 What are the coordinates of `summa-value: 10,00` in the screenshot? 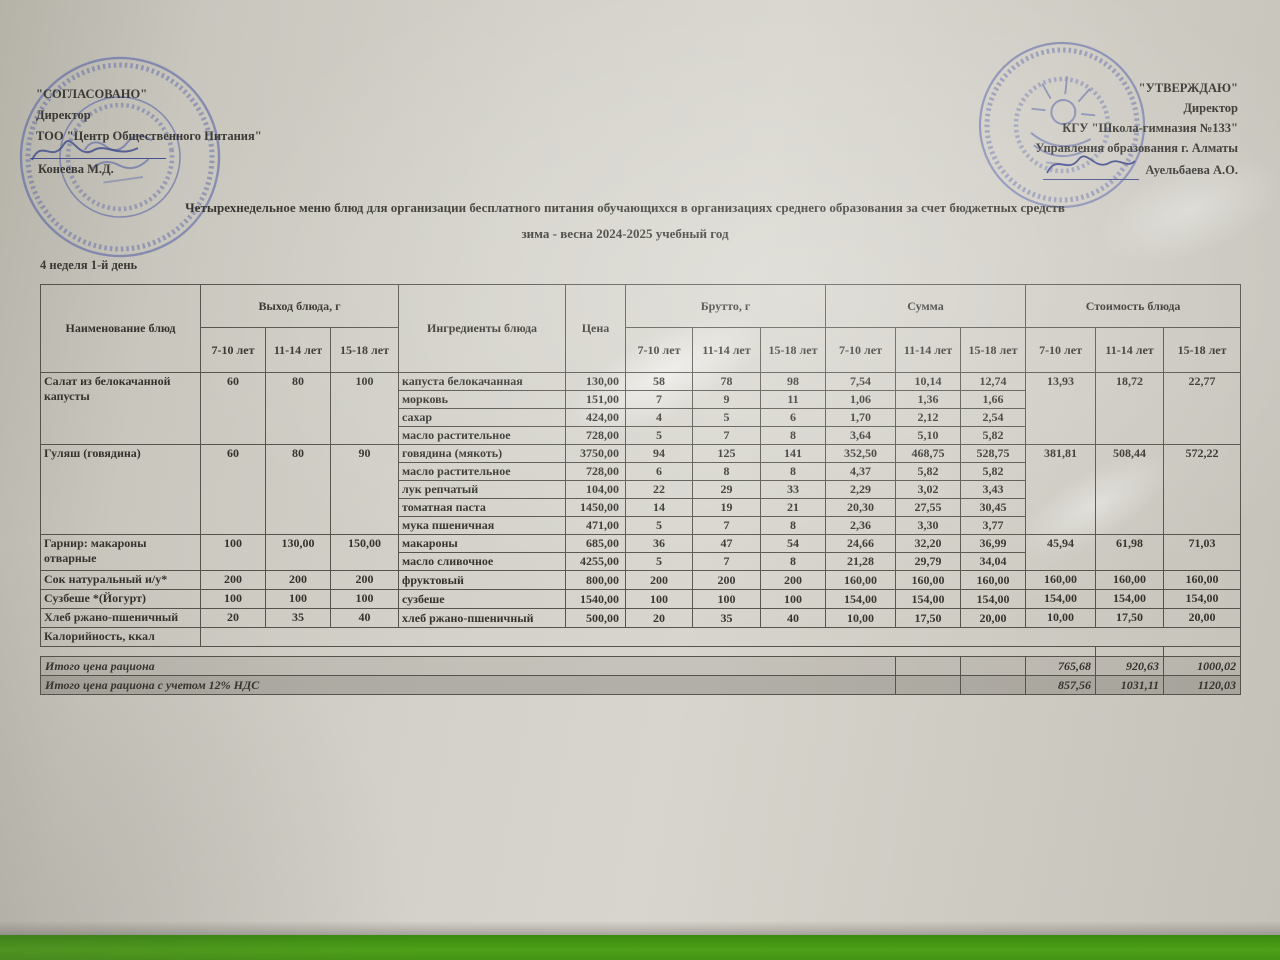 It's located at (861, 618).